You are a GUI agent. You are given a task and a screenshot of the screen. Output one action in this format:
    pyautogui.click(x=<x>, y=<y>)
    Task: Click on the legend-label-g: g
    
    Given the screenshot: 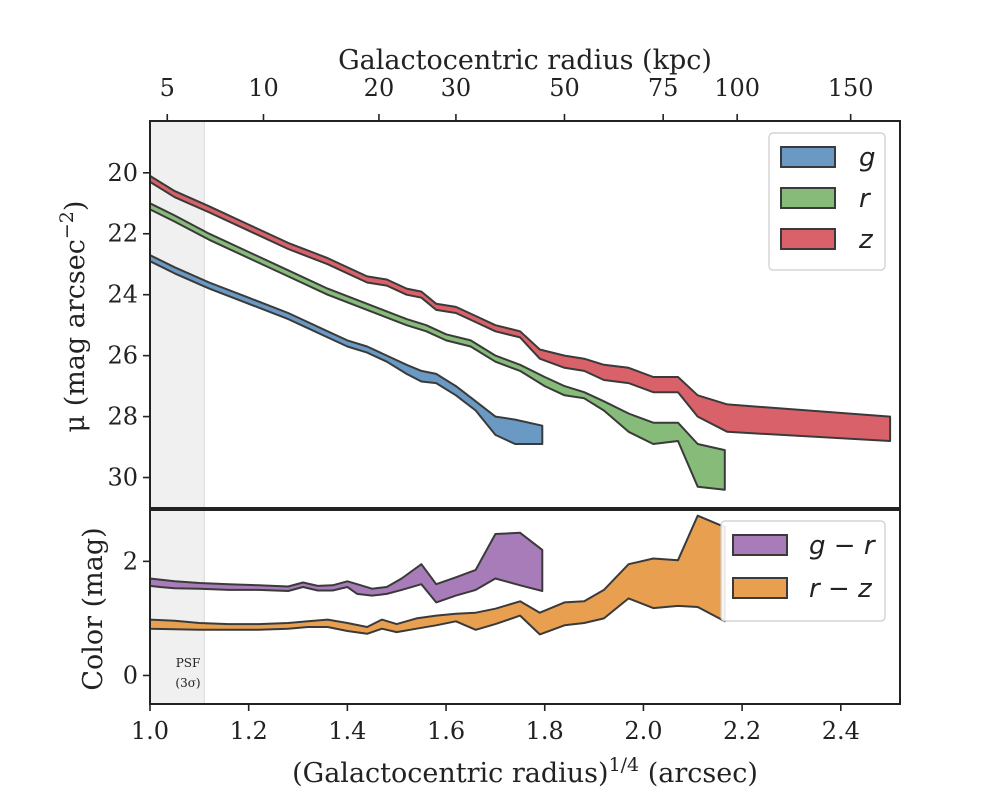 What is the action you would take?
    pyautogui.click(x=867, y=158)
    